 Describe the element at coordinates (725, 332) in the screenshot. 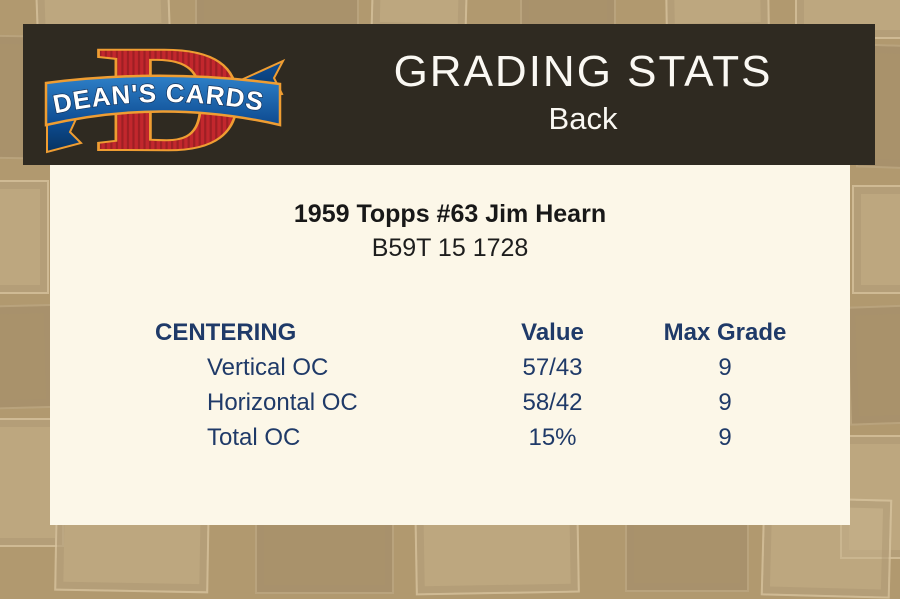

I see `column-header-max-grade: Max Grade` at that location.